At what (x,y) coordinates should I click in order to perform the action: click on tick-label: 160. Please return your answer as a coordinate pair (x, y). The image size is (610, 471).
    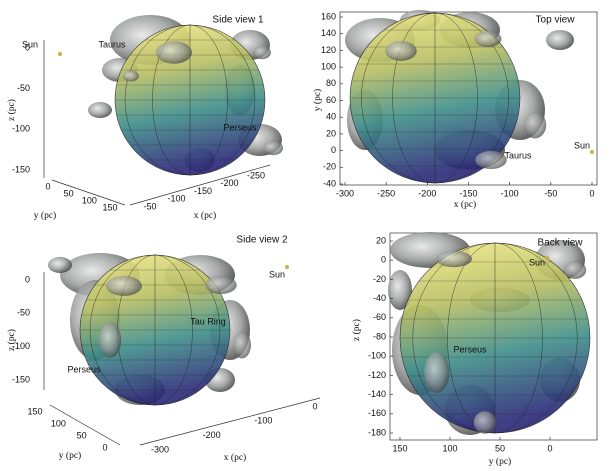
    Looking at the image, I should click on (328, 16).